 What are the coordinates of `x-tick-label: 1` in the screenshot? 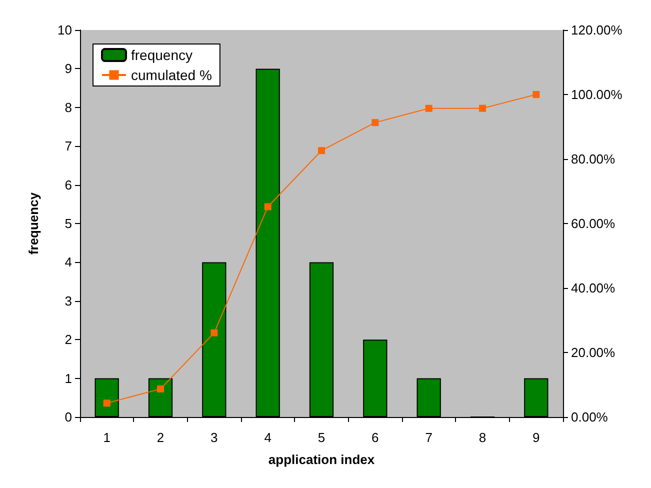 It's located at (106, 437).